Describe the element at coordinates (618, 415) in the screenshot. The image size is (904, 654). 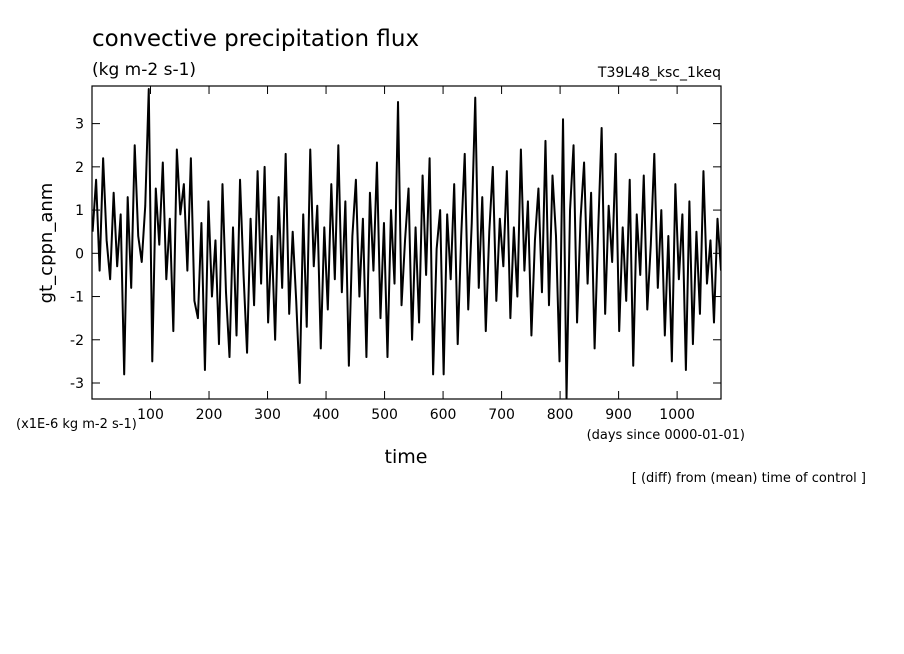
I see `x-tick-label: 900` at that location.